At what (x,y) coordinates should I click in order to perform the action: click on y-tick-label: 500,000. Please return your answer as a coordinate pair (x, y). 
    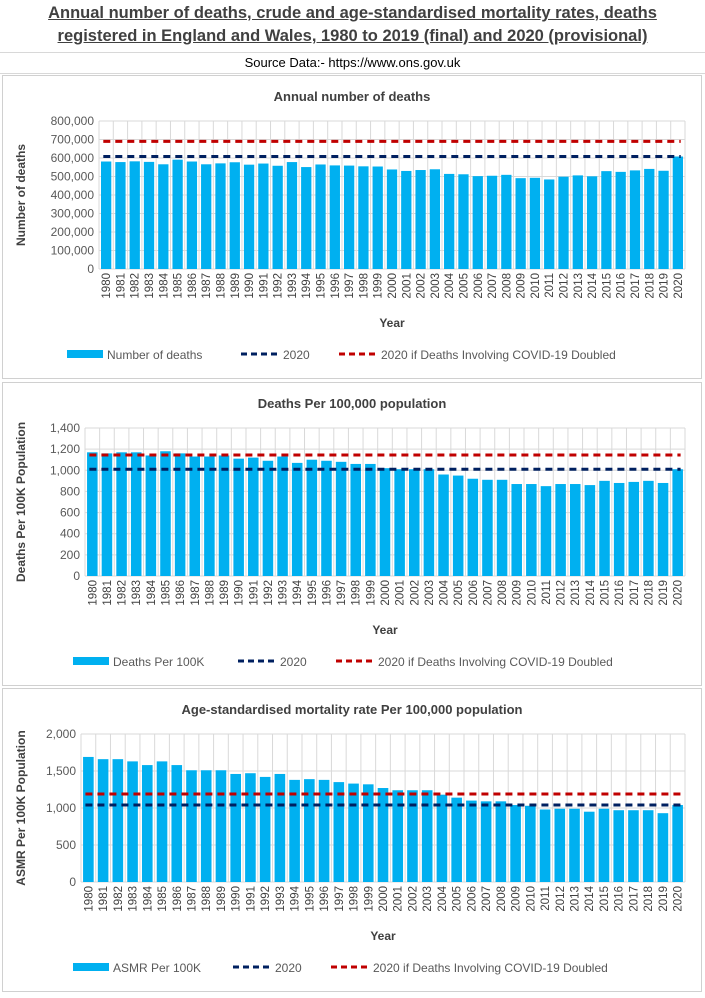
    Looking at the image, I should click on (73, 177).